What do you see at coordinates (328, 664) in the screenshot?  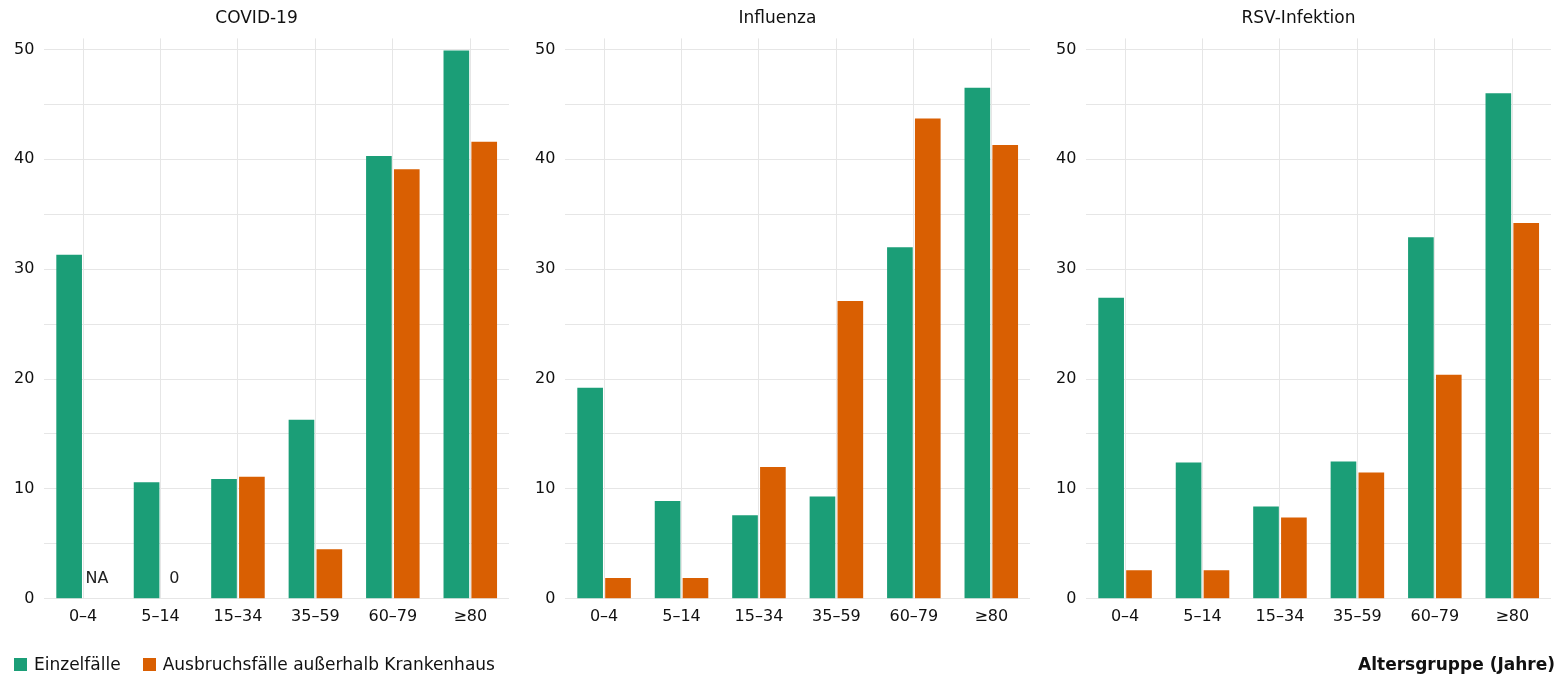 I see `legend-label: Ausbruchsfälle außerhalb Krankenhaus` at bounding box center [328, 664].